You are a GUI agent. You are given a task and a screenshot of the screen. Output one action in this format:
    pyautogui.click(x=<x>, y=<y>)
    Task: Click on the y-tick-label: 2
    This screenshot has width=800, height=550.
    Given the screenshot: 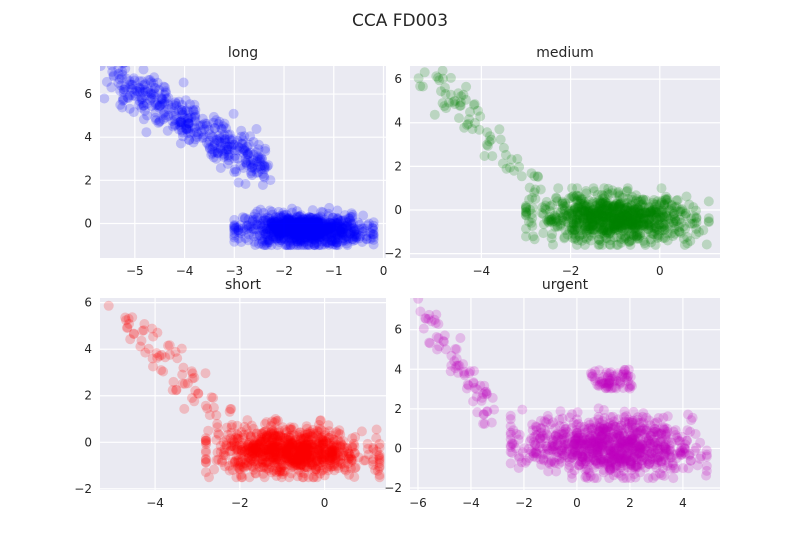 What is the action you would take?
    pyautogui.click(x=88, y=396)
    